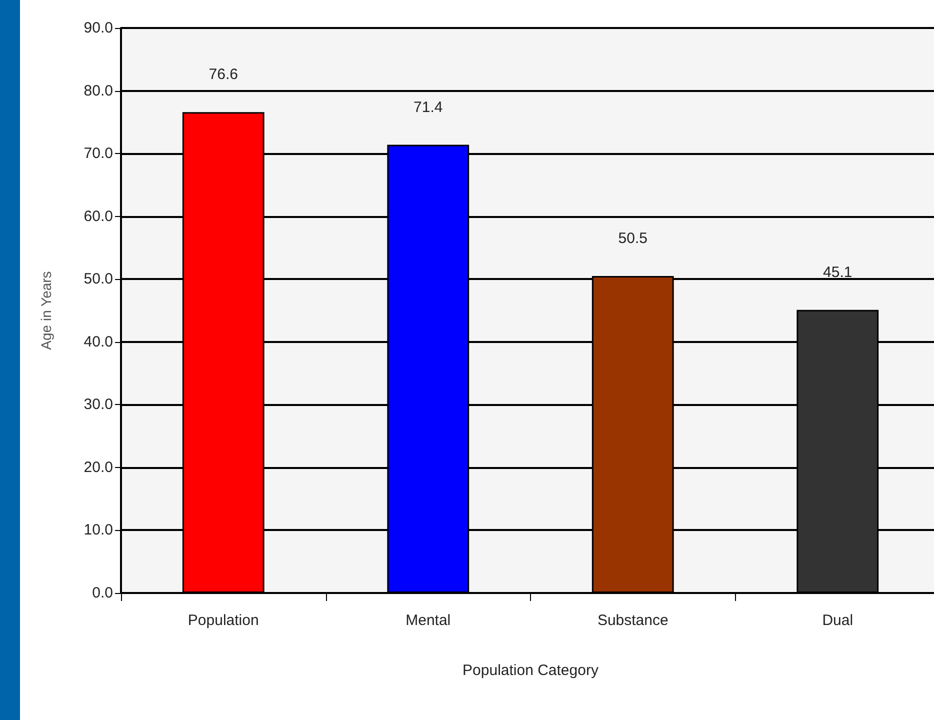 Image resolution: width=934 pixels, height=720 pixels. What do you see at coordinates (98, 530) in the screenshot?
I see `y-tick-label: 10.0` at bounding box center [98, 530].